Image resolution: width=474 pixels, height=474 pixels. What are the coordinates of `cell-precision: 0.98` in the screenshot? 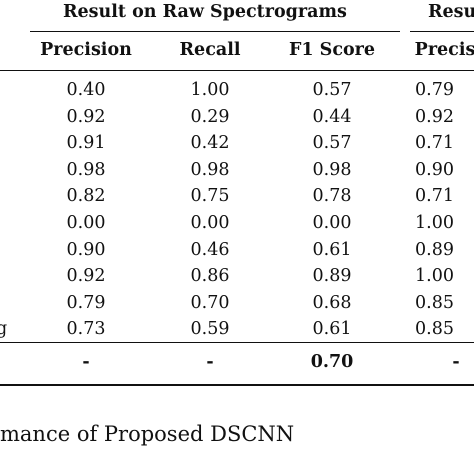 It's located at (86, 169).